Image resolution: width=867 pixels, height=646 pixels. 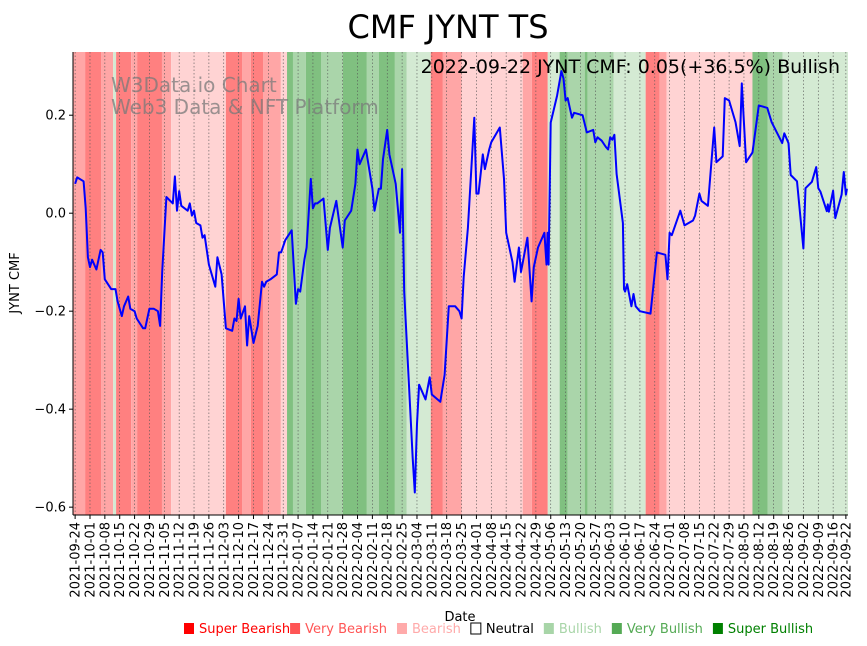 I want to click on legend-label: Very Bearish, so click(x=346, y=629).